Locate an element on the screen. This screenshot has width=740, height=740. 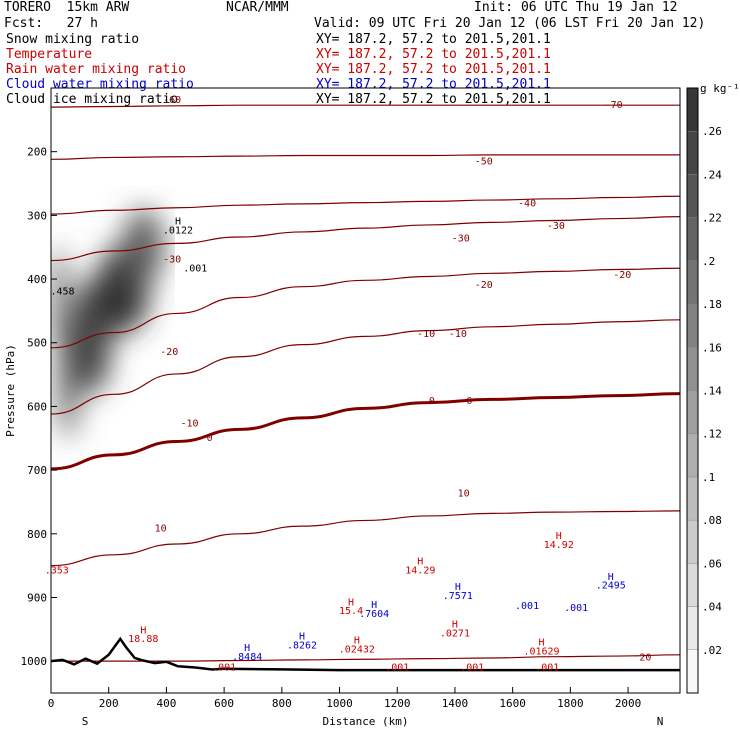
annotation-29: .001 is located at coordinates (576, 608).